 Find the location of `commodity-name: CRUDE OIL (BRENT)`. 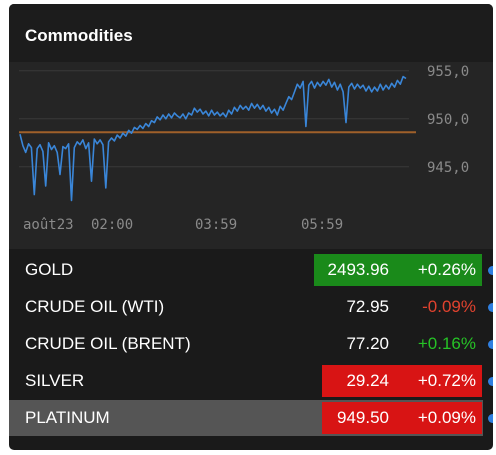

commodity-name: CRUDE OIL (BRENT) is located at coordinates (108, 343).